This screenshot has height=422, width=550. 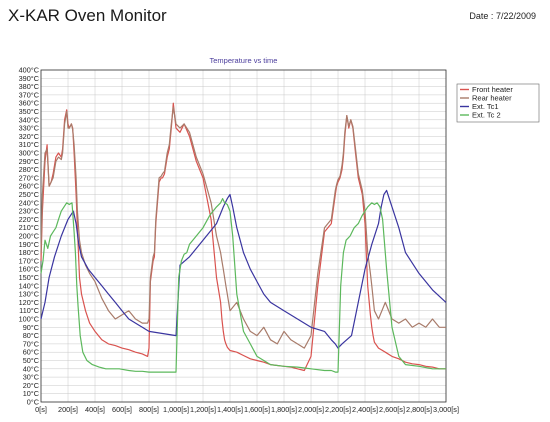 I want to click on y-tick-label: 160°C, so click(x=29, y=269).